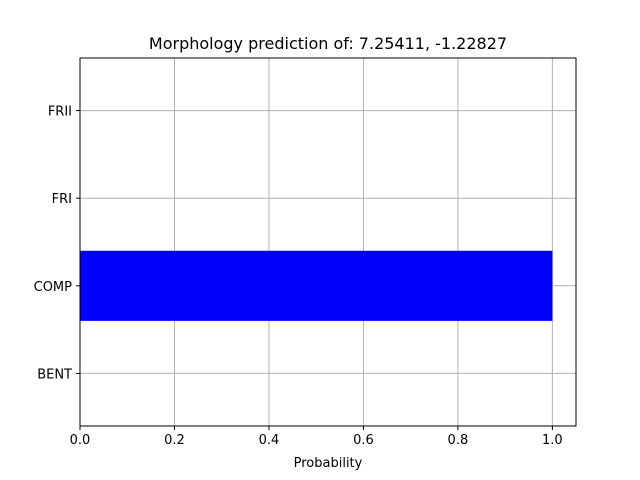 The image size is (640, 480). What do you see at coordinates (269, 440) in the screenshot?
I see `x-tick-label: 0.4` at bounding box center [269, 440].